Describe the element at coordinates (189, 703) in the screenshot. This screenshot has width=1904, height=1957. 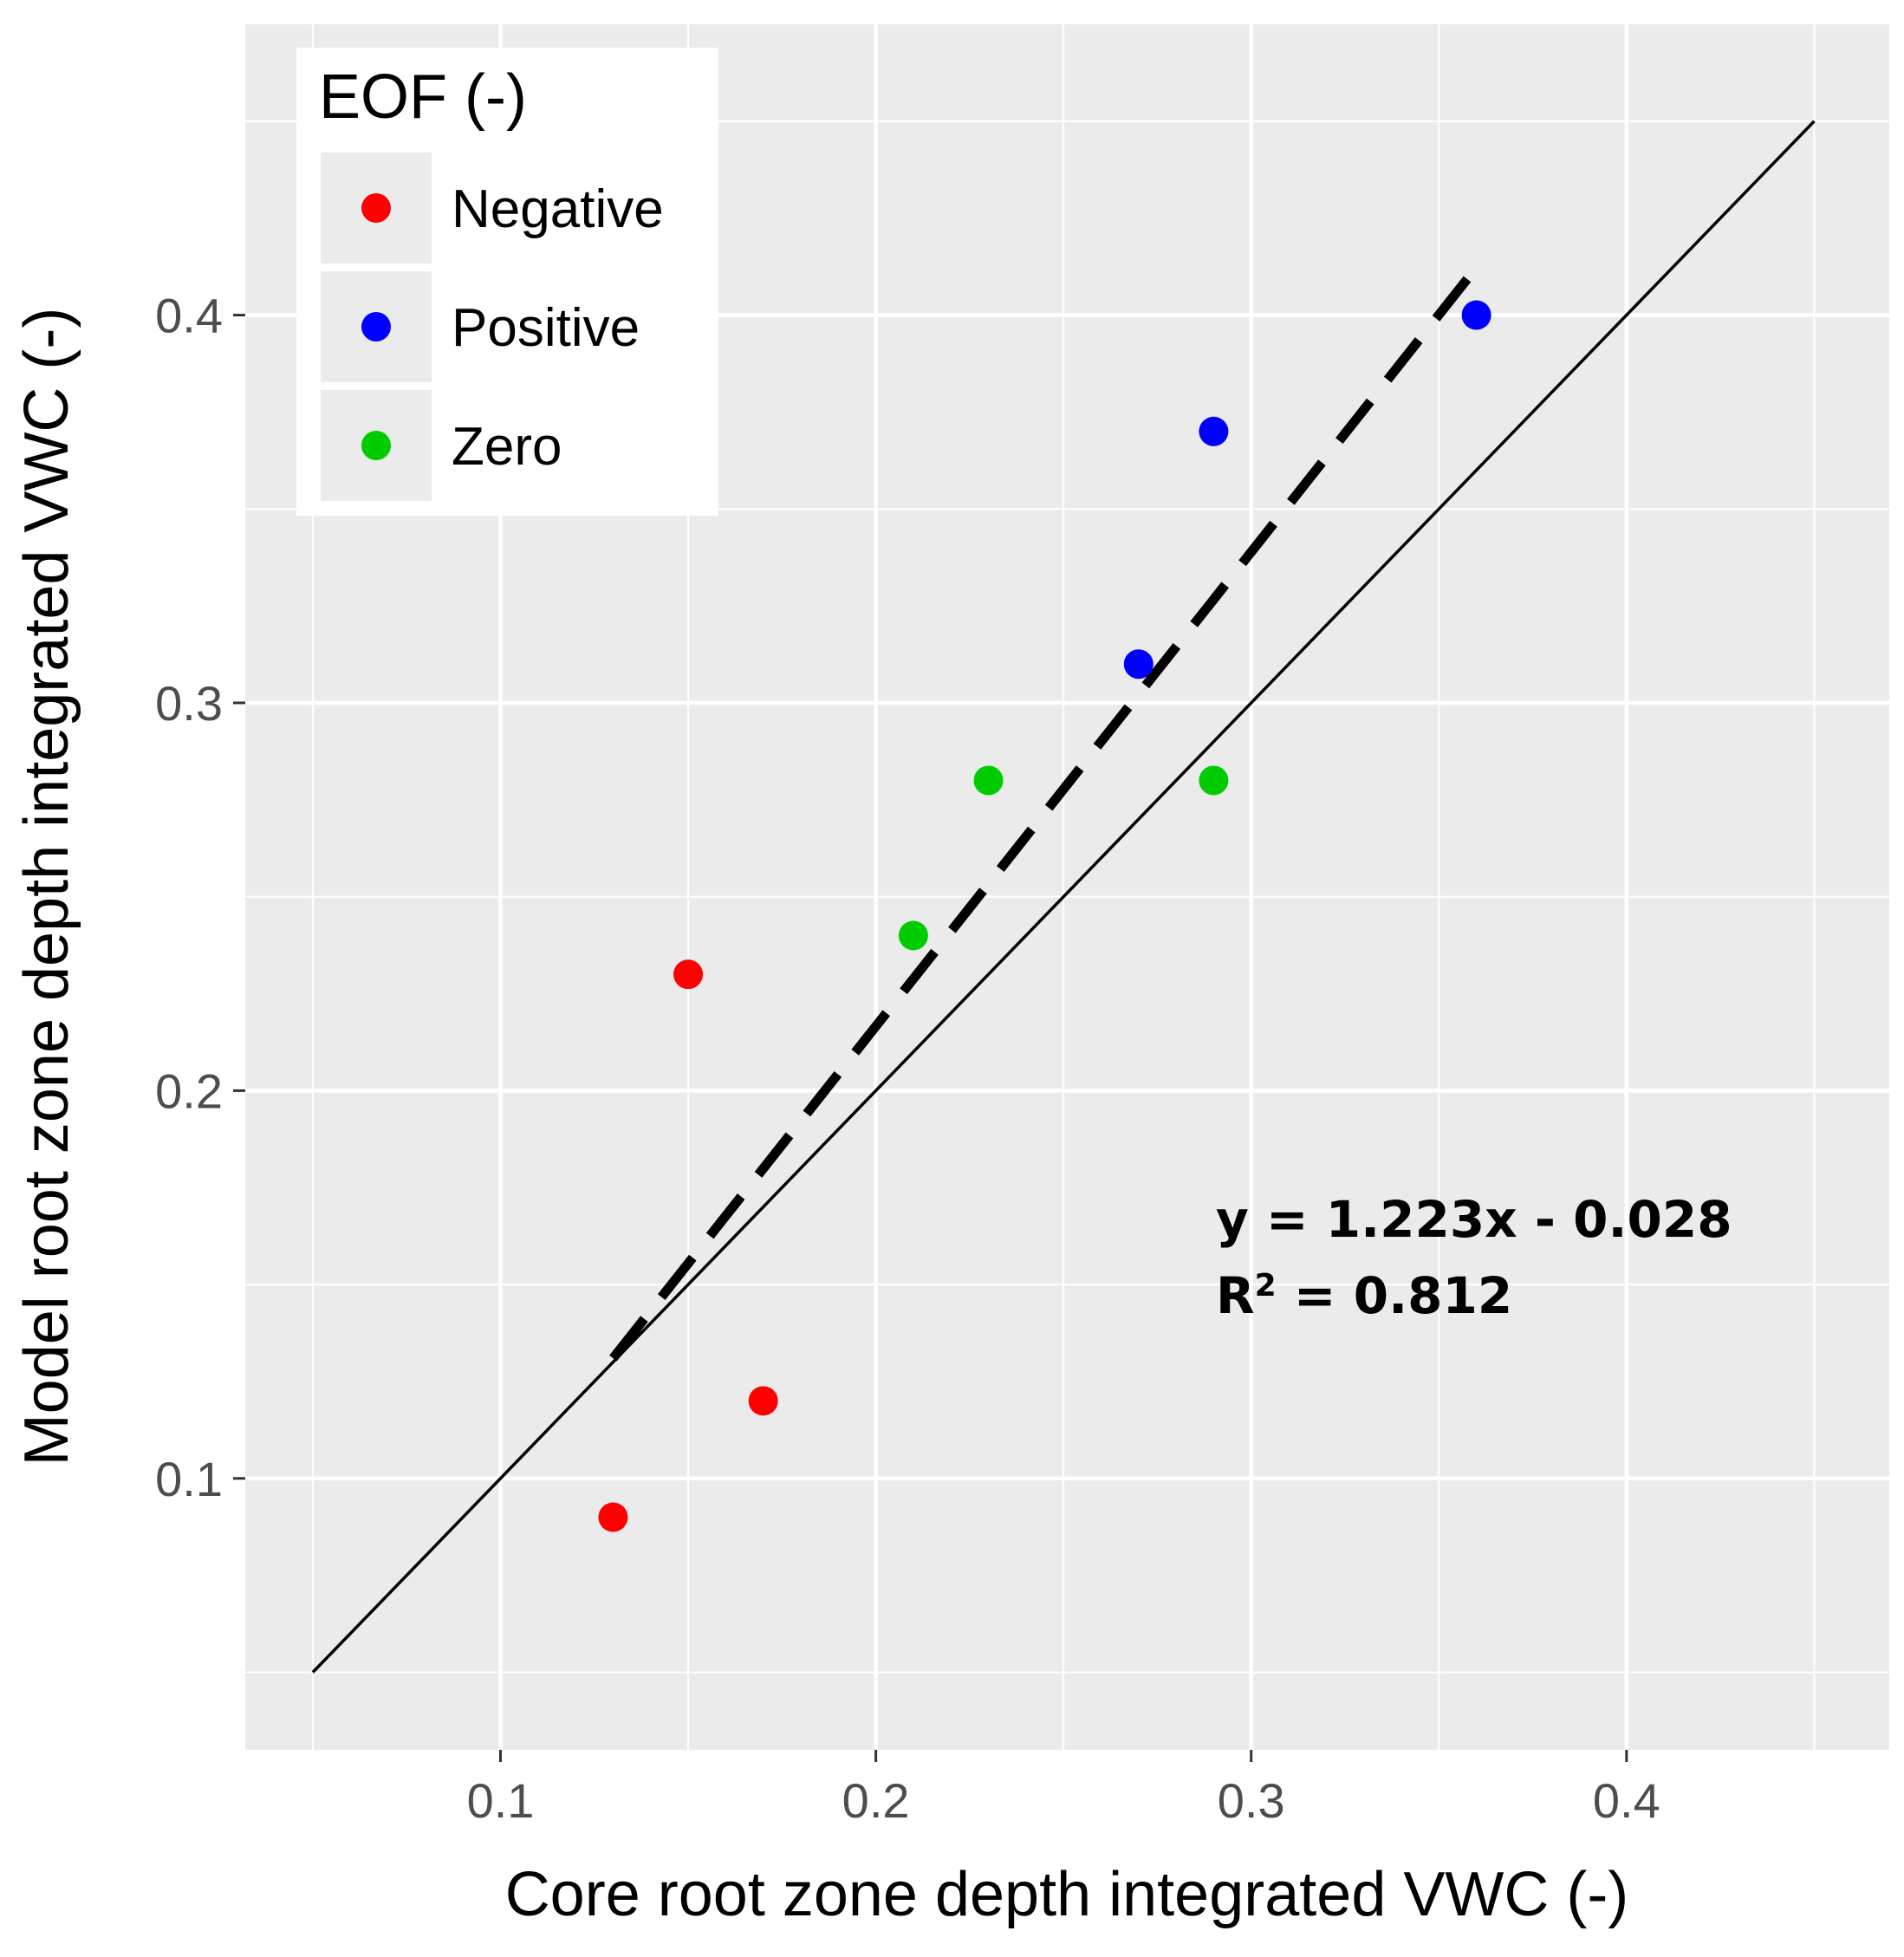
I see `y-tick-label: 0.3` at that location.